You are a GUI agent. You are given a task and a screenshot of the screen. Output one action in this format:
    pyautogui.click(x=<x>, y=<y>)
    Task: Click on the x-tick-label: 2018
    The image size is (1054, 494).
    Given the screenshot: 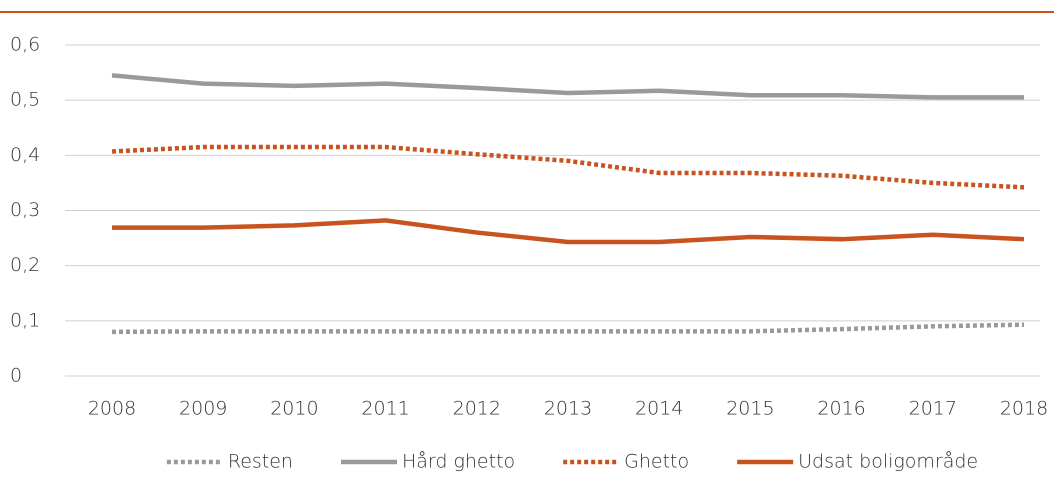 What is the action you would take?
    pyautogui.click(x=1024, y=409)
    